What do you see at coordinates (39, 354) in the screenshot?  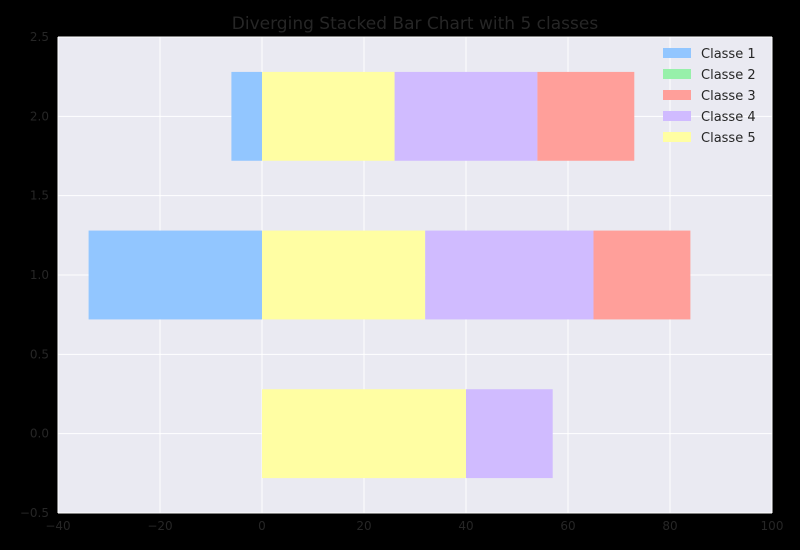 I see `y-tick-label: 0.5` at bounding box center [39, 354].